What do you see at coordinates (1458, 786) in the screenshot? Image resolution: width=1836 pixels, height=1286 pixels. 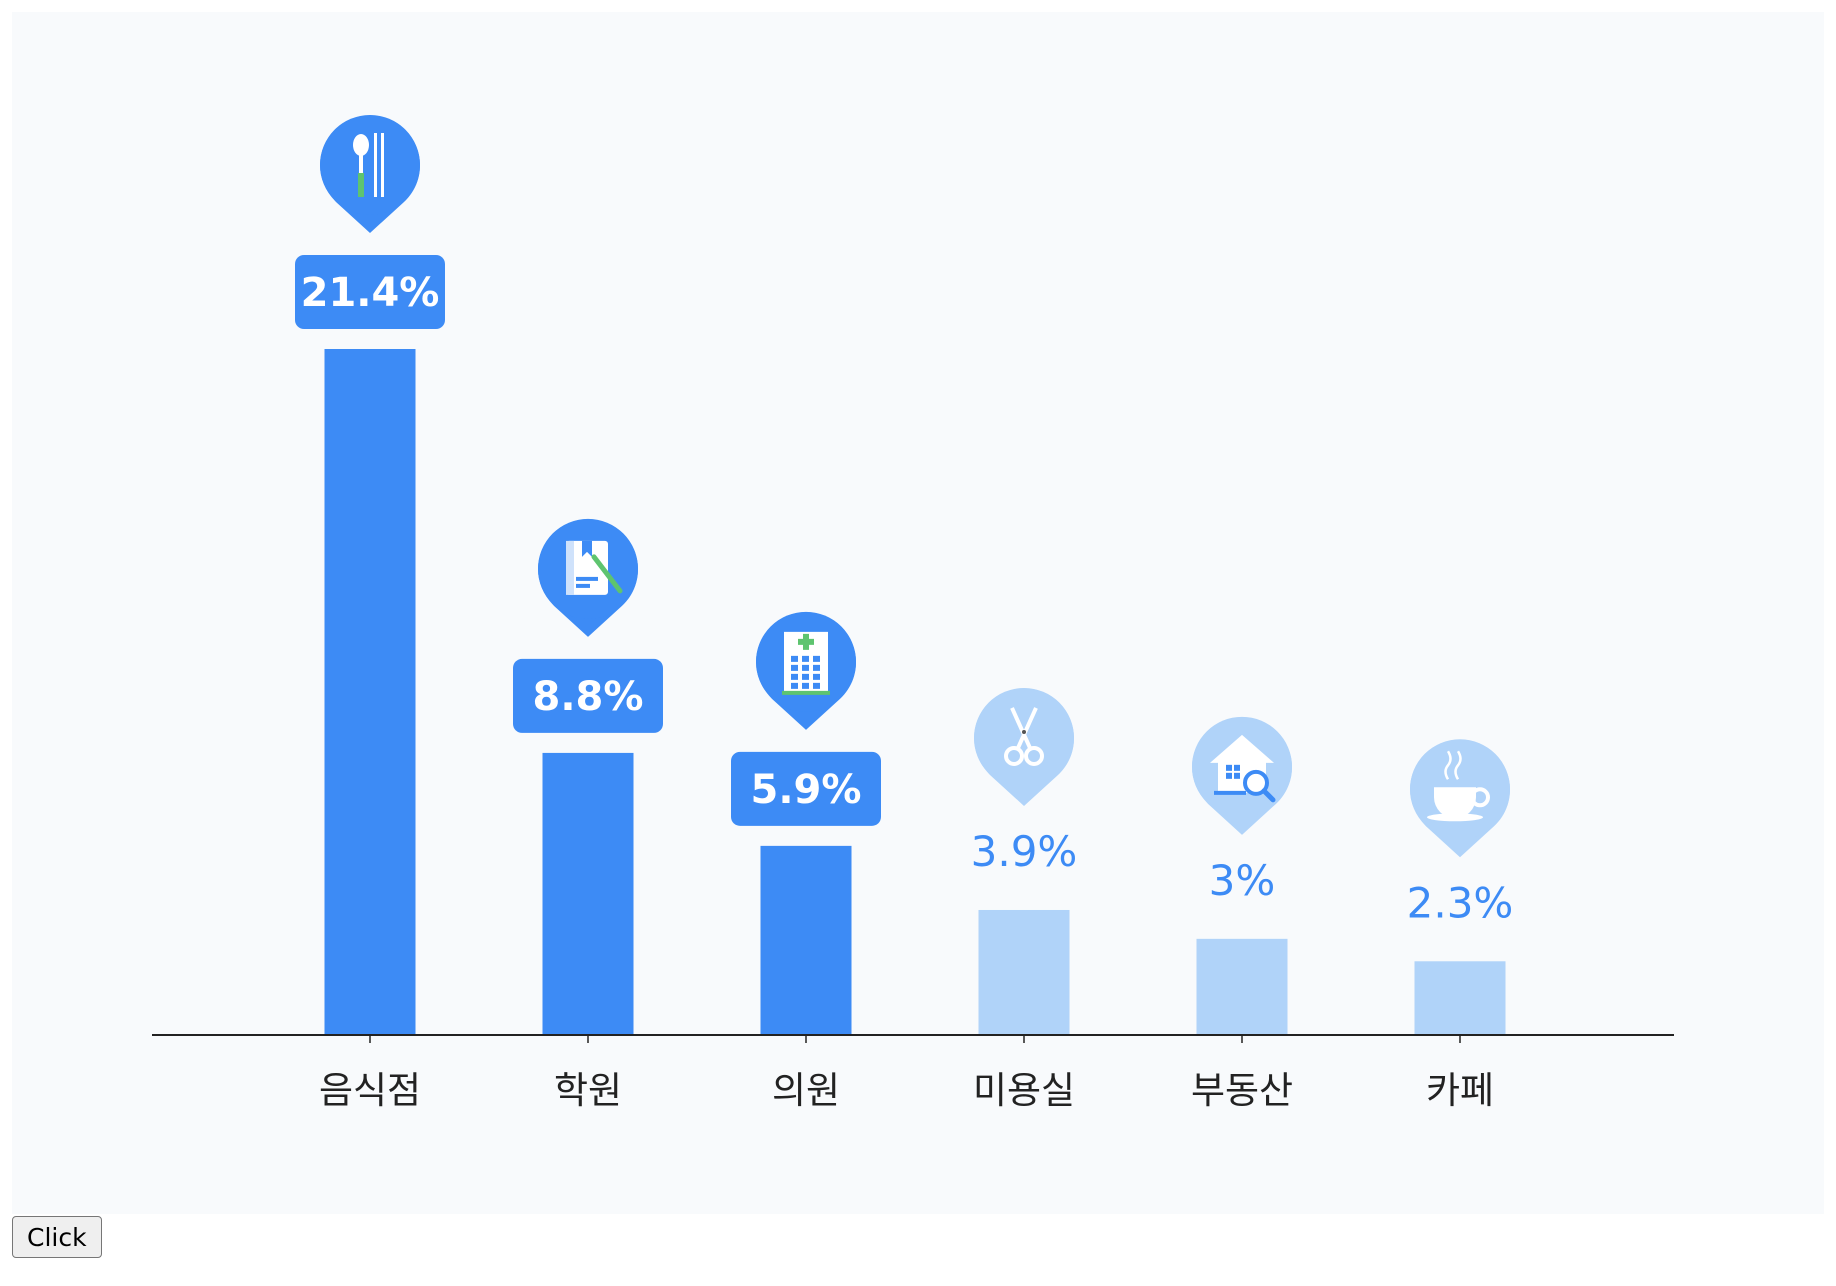 I see `cafe-icon` at bounding box center [1458, 786].